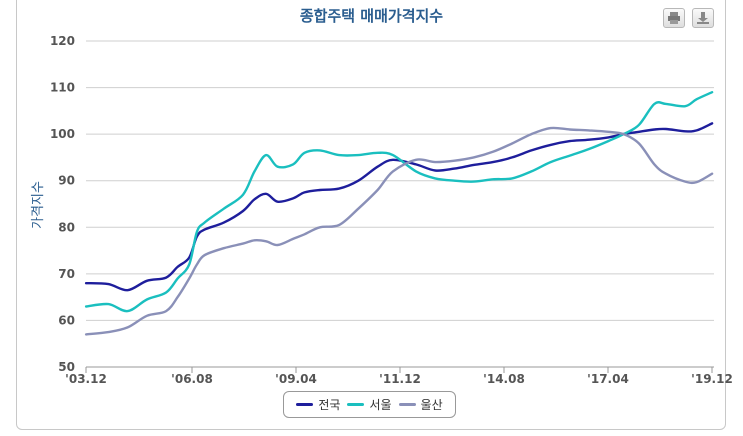 The height and width of the screenshot is (436, 743). I want to click on legend-label: 울산, so click(431, 405).